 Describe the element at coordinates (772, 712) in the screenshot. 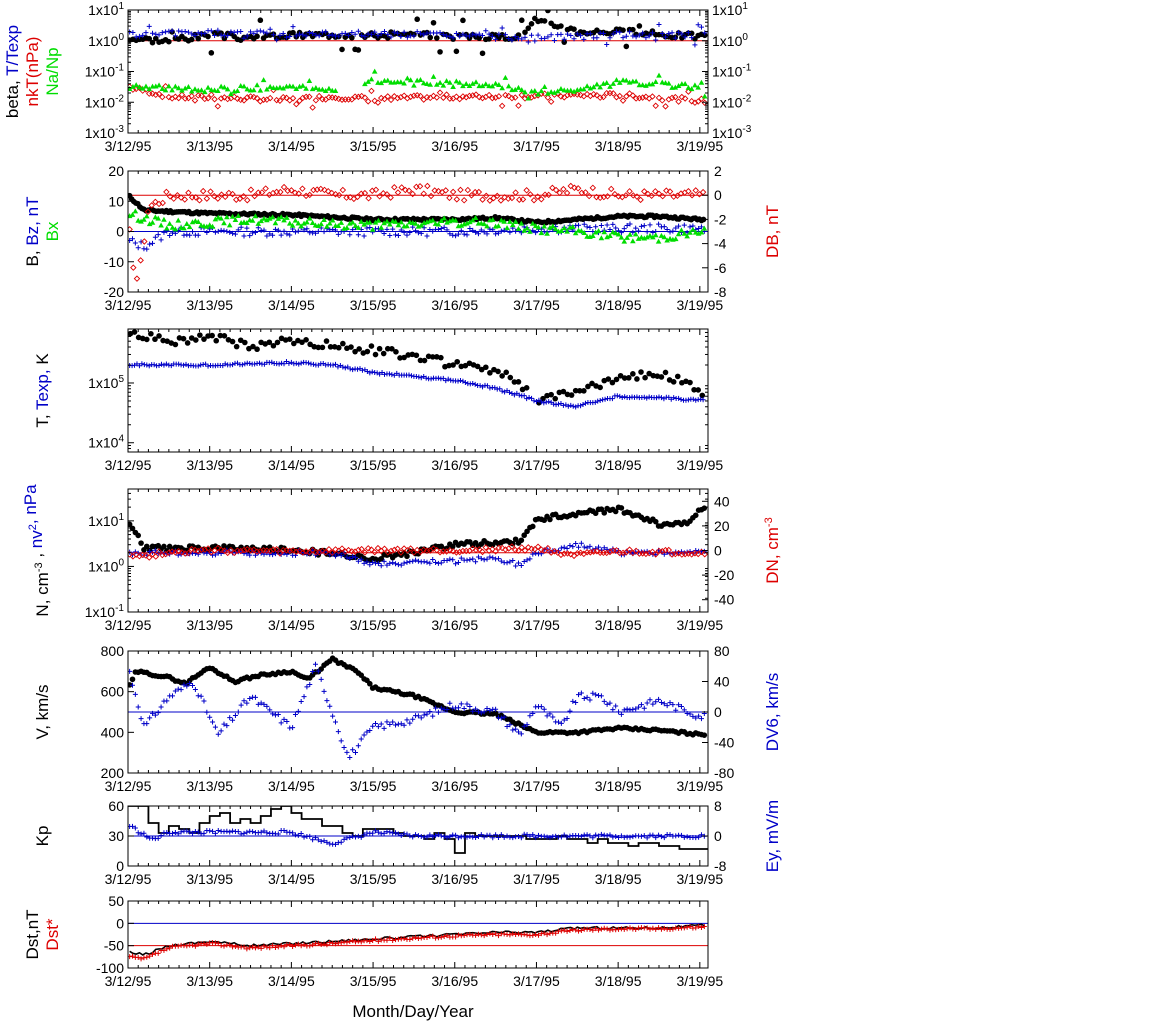

I see `right-axis-label: DV6, km/s` at that location.